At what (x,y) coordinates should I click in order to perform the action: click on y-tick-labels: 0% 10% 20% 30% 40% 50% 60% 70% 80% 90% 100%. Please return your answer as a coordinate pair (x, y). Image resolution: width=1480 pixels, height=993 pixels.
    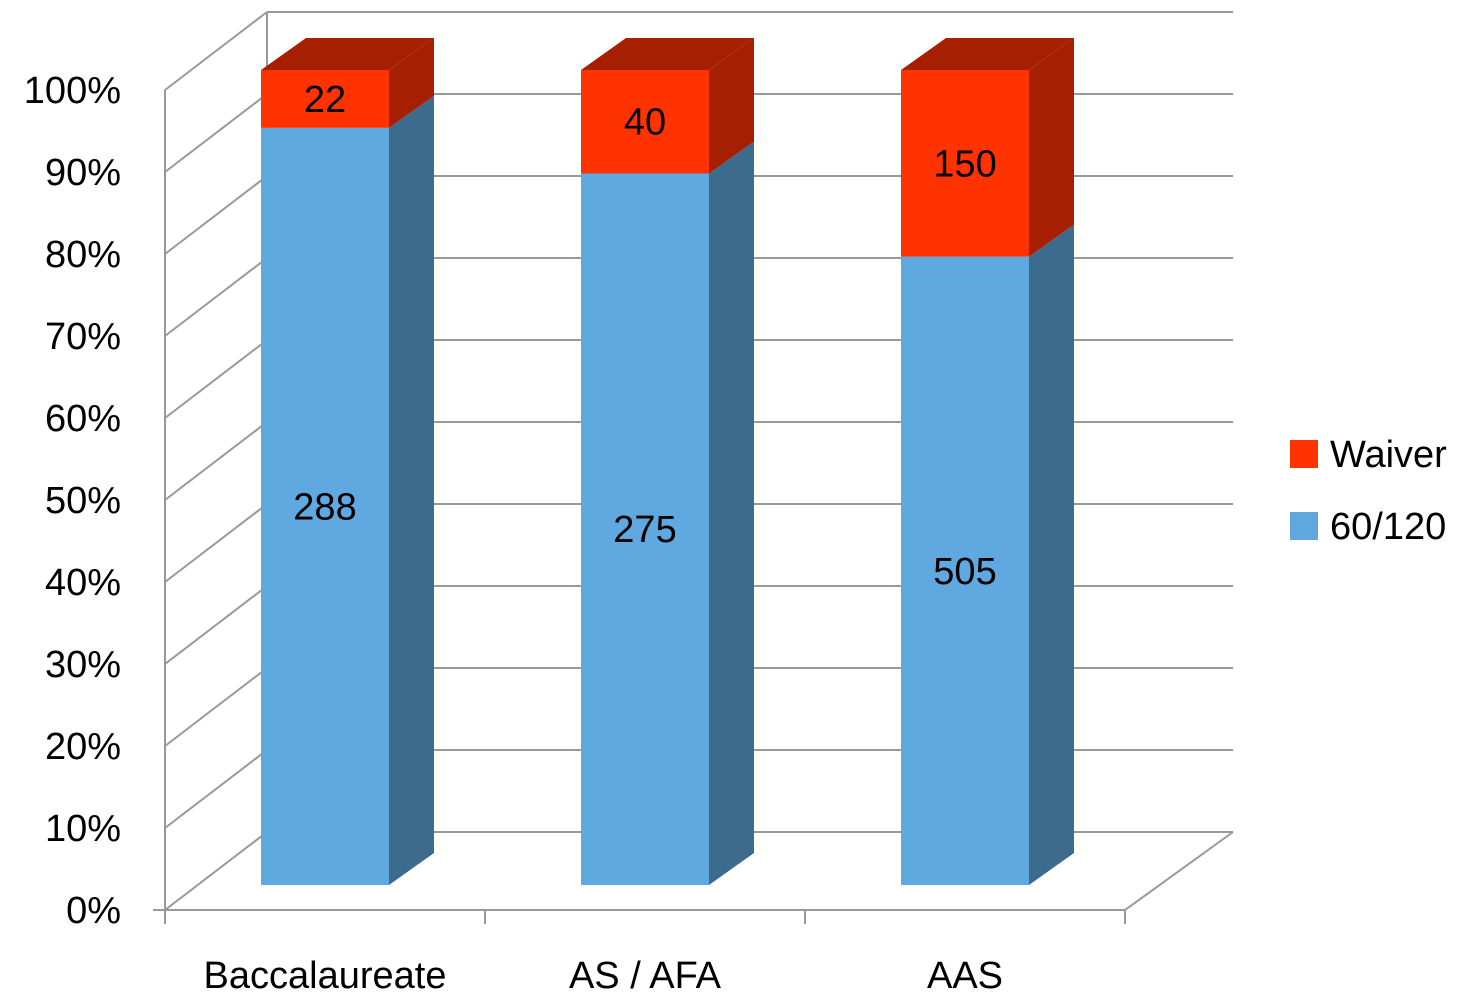
    Looking at the image, I should click on (72, 501).